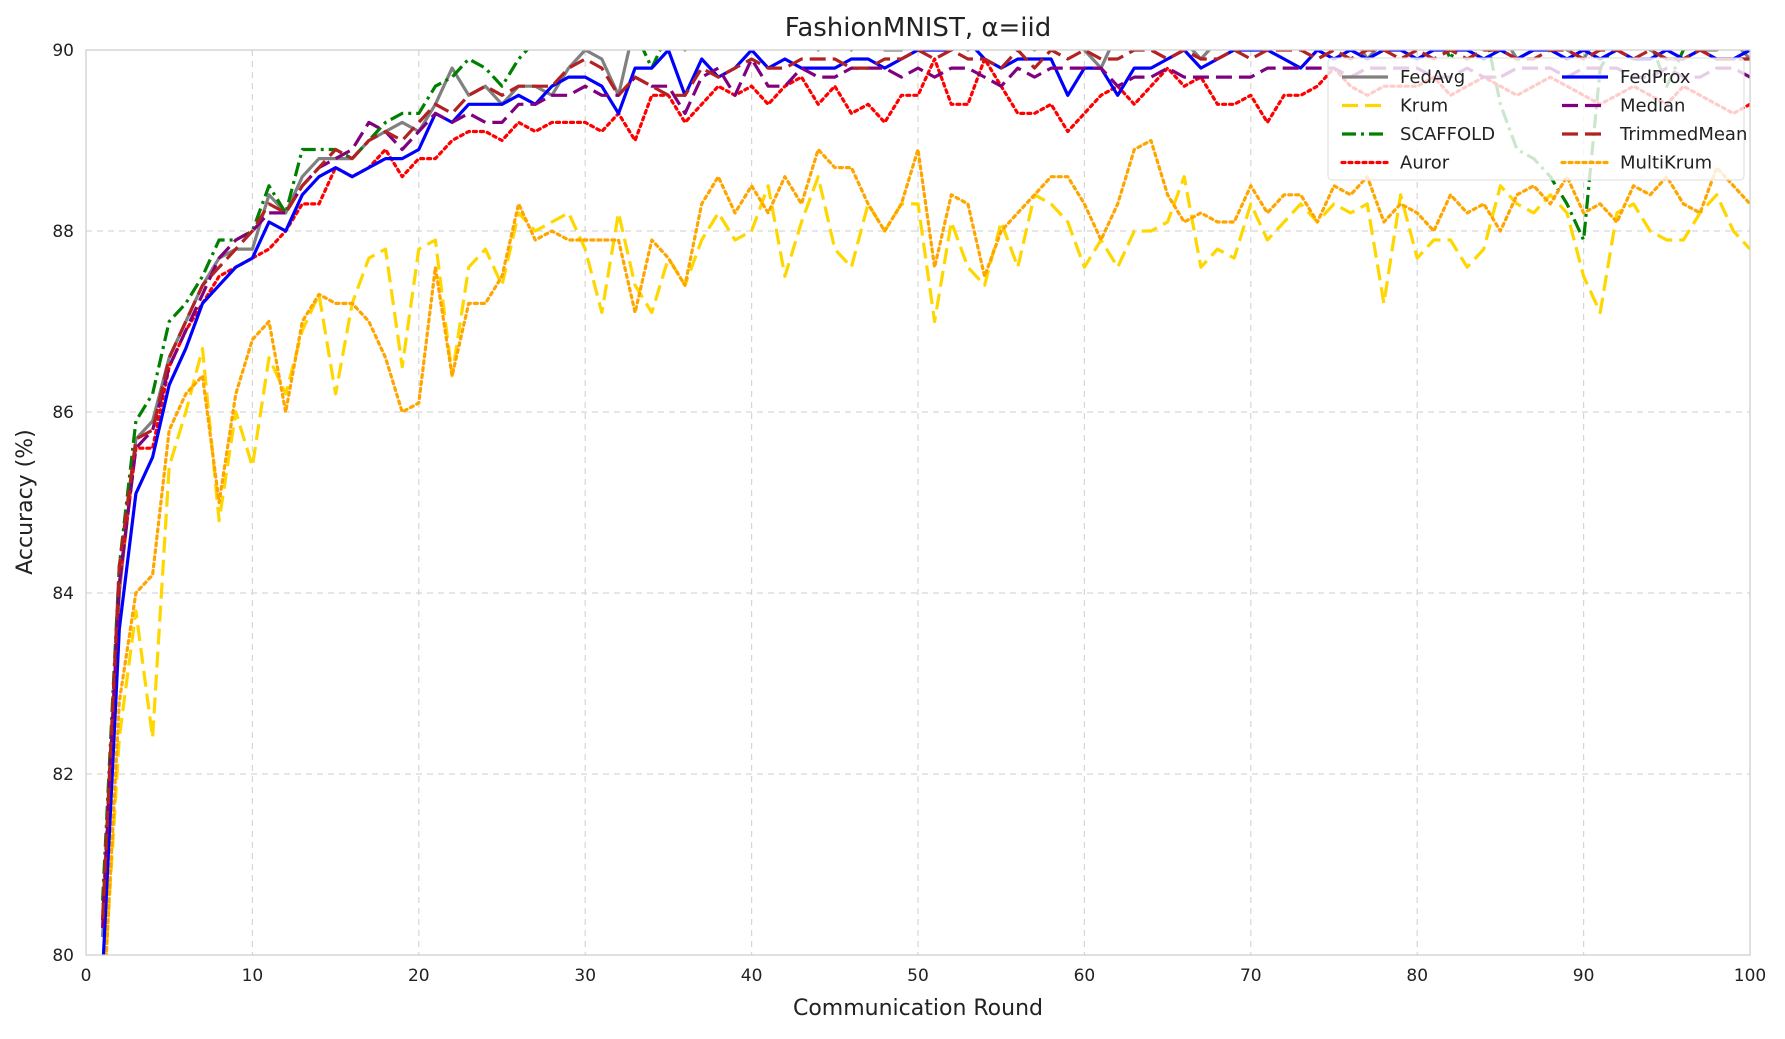 The image size is (1785, 1039). Describe the element at coordinates (1750, 976) in the screenshot. I see `x-tick-label: 100` at that location.